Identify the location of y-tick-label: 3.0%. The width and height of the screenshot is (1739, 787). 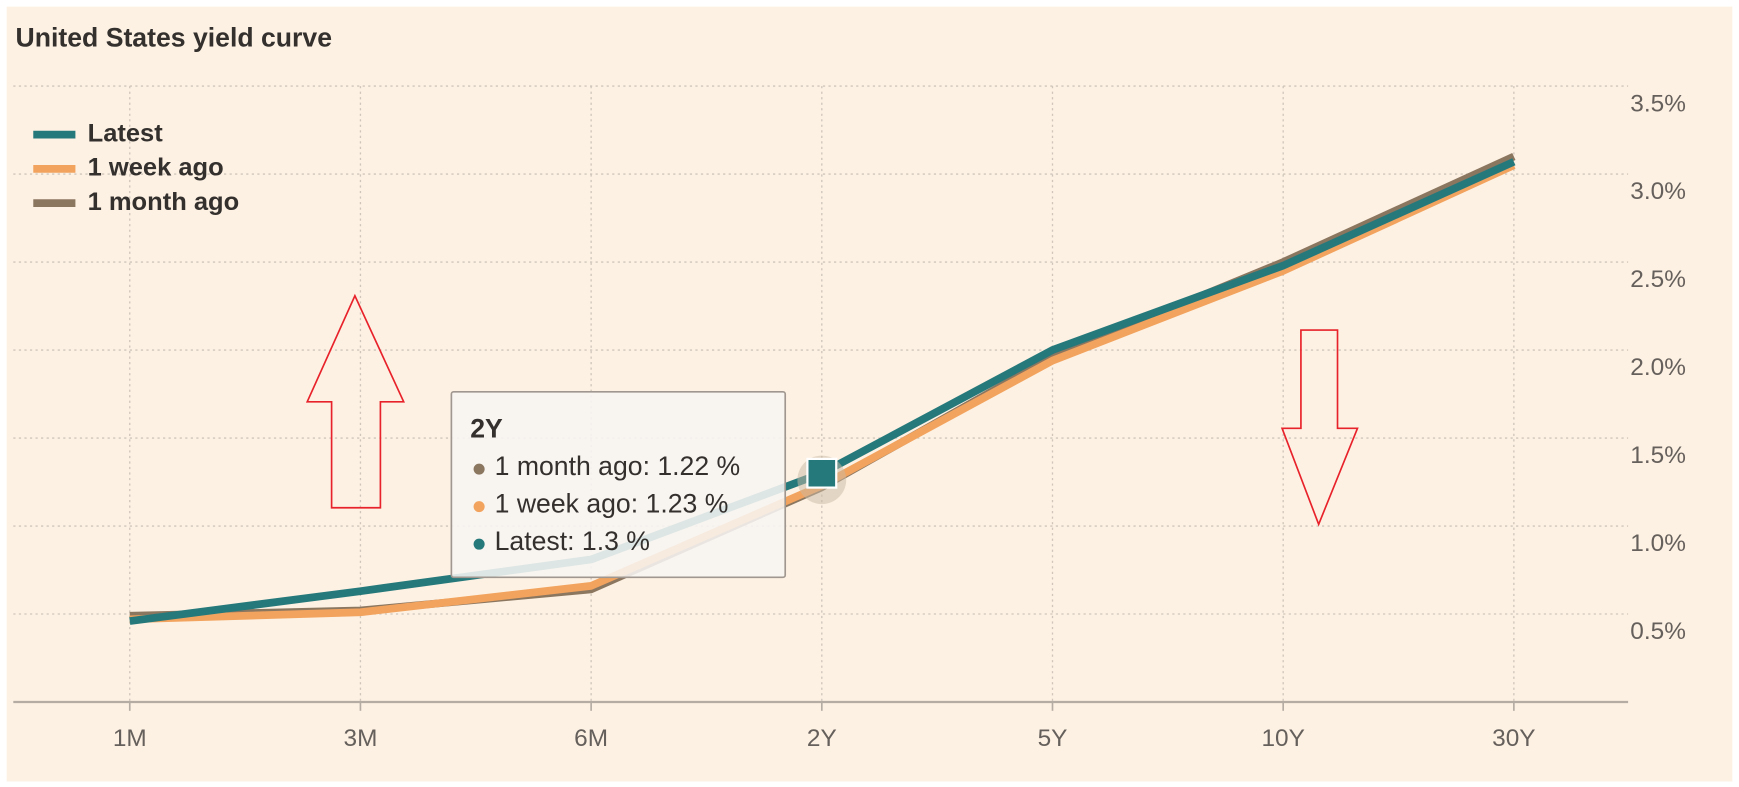
(1658, 191).